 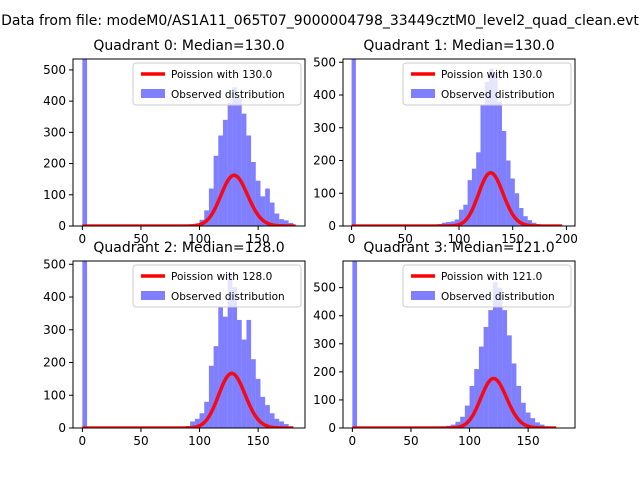 I want to click on legend: Poission with 130.0 Observed distribution, so click(x=217, y=84).